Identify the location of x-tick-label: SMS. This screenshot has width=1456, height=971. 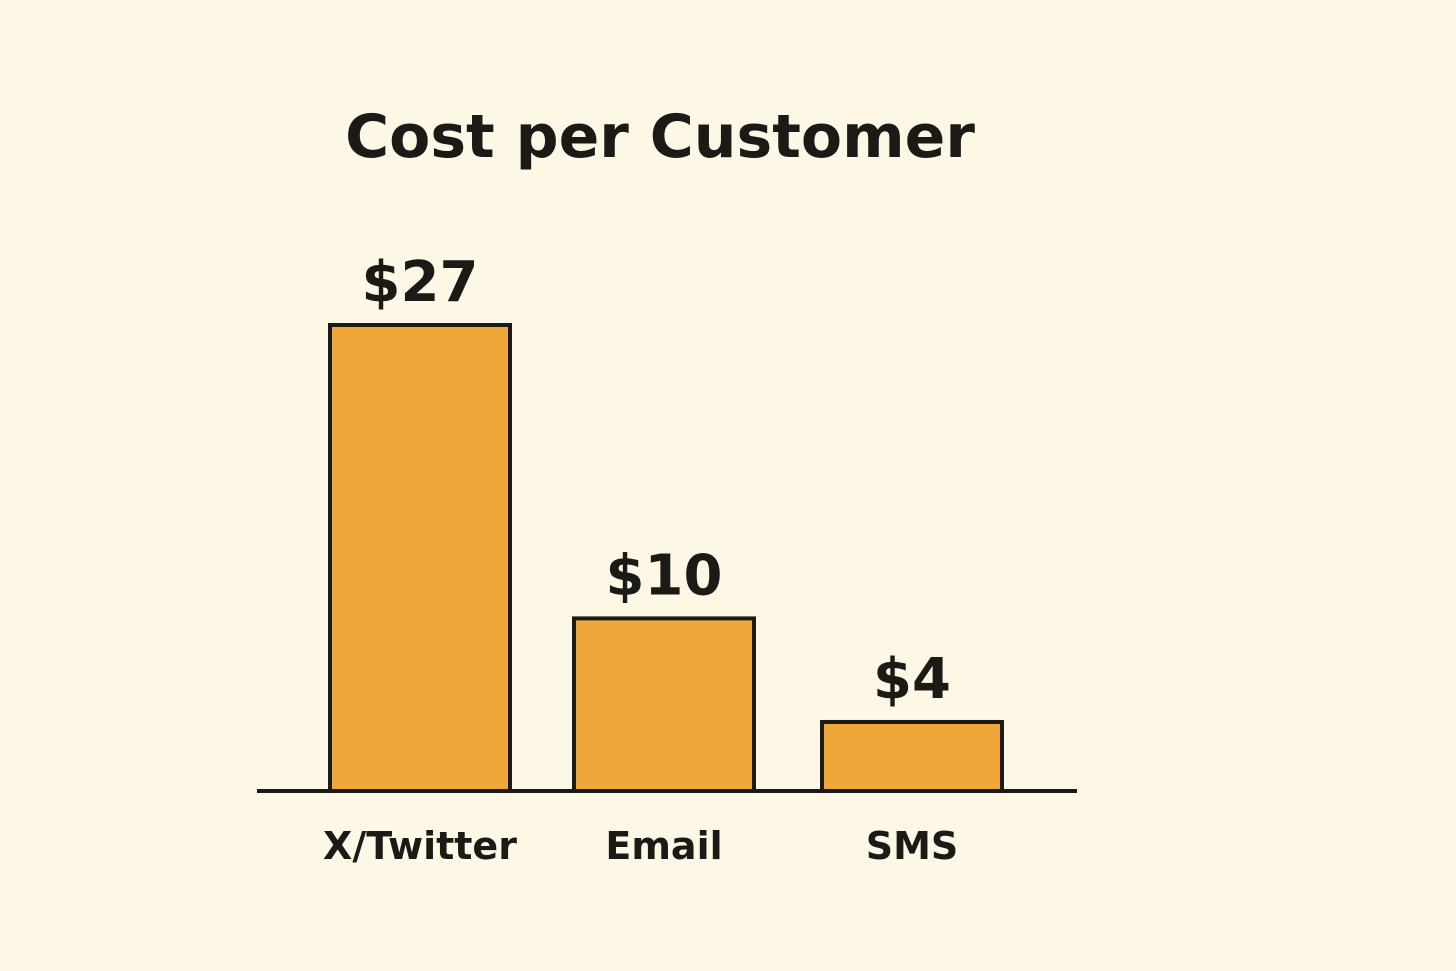
(912, 846).